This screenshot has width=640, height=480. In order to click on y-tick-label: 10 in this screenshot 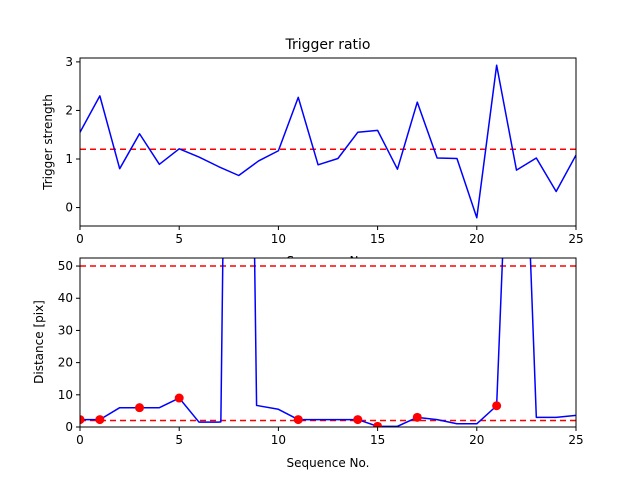, I will do `click(65, 395)`.